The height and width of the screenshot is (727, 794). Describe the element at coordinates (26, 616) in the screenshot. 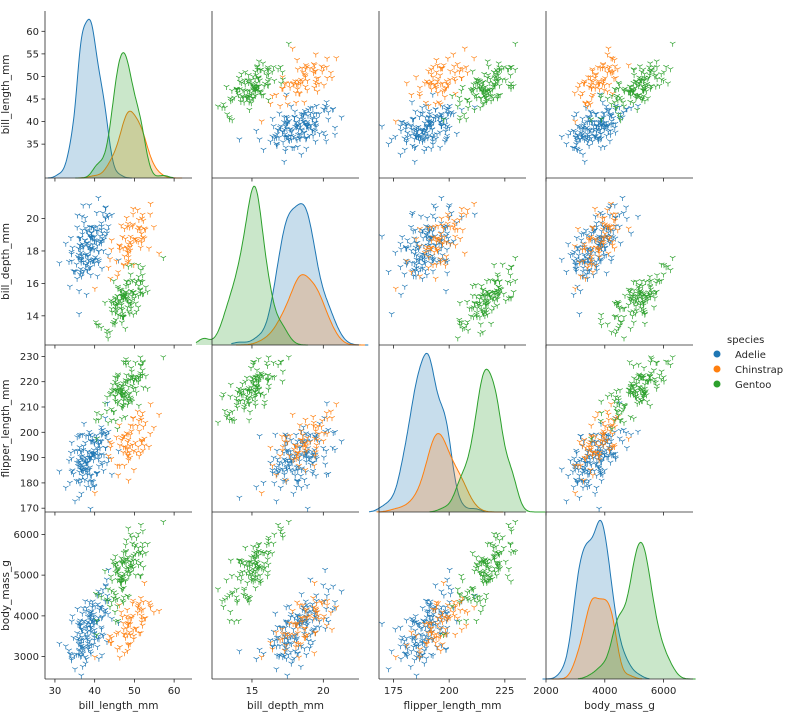

I see `y-tick-label: 4000` at that location.